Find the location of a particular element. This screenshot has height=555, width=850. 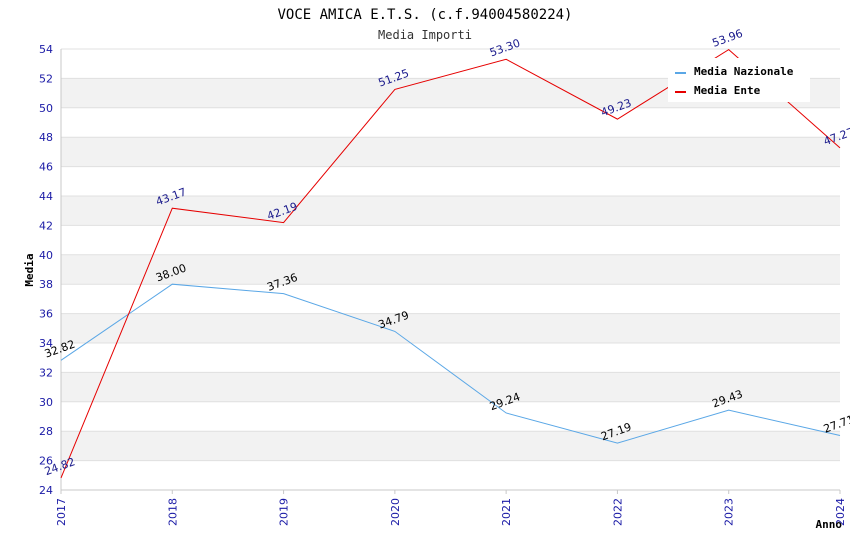

y-tick-label: 28 is located at coordinates (46, 431).